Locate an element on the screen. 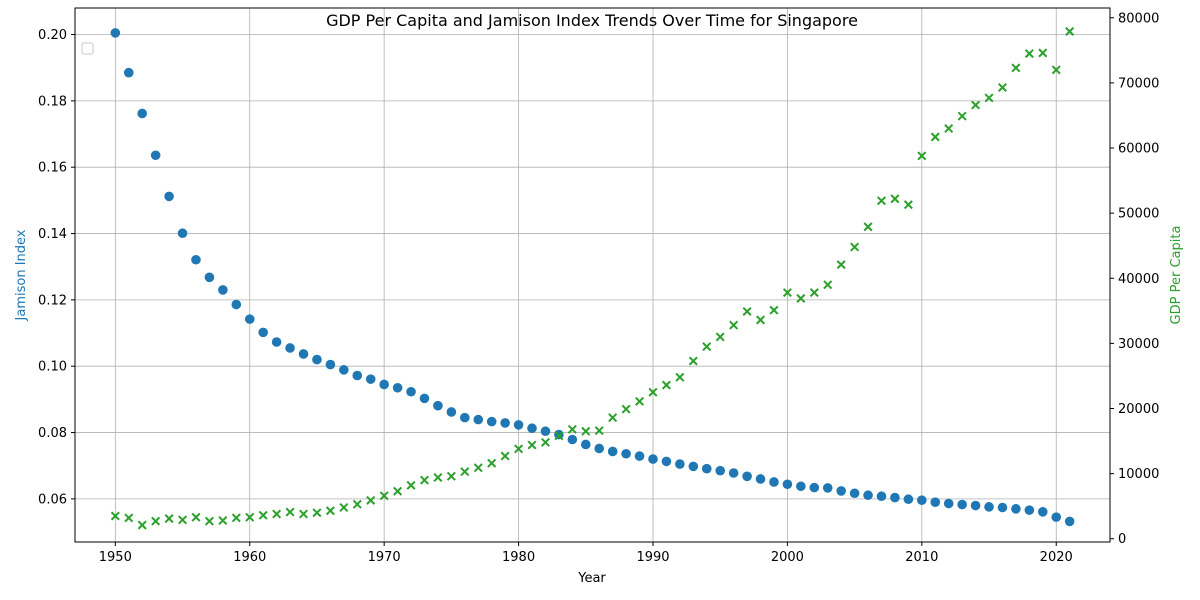 This screenshot has height=600, width=1200. y-right-tick-label: 10000 is located at coordinates (1138, 474).